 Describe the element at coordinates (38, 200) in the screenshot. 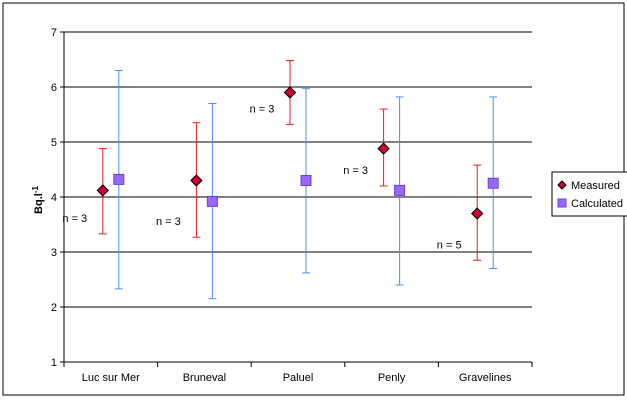

I see `y-axis-label: Bq.l-1` at that location.